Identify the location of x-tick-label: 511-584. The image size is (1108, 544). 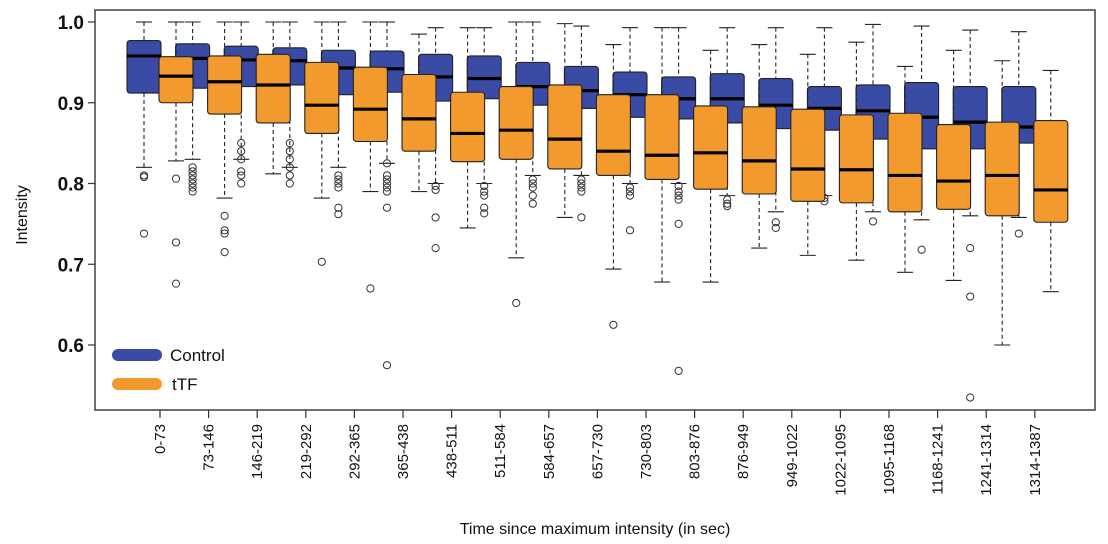
(500, 451).